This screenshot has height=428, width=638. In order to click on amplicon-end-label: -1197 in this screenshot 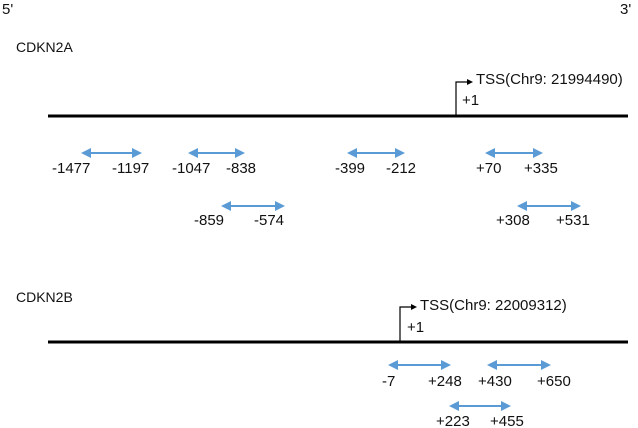, I will do `click(131, 168)`.